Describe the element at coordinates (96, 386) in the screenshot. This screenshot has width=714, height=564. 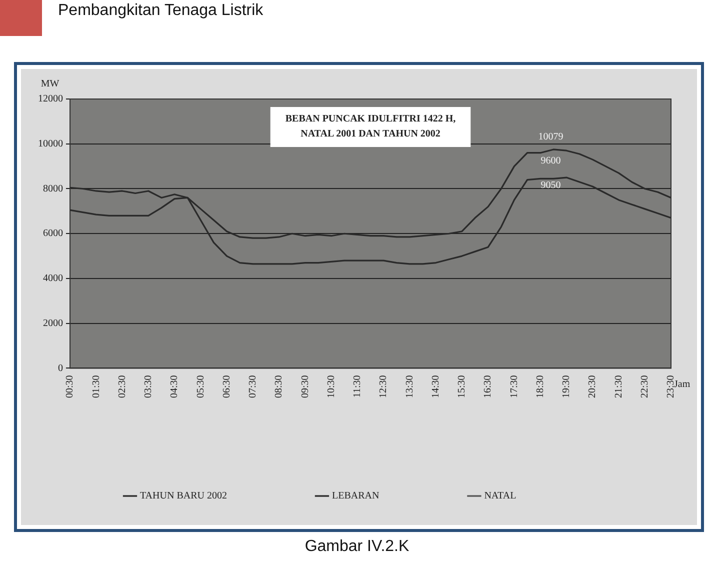
I see `x-tick-label: 01:30` at that location.